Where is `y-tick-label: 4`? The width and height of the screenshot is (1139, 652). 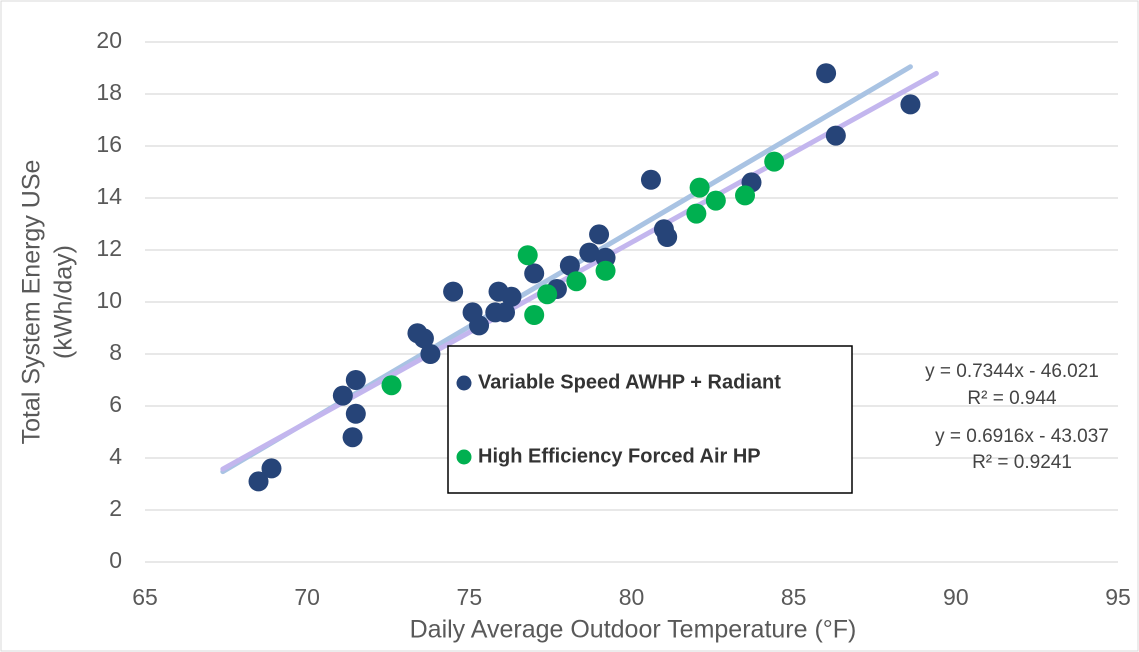
y-tick-label: 4 is located at coordinates (115, 456).